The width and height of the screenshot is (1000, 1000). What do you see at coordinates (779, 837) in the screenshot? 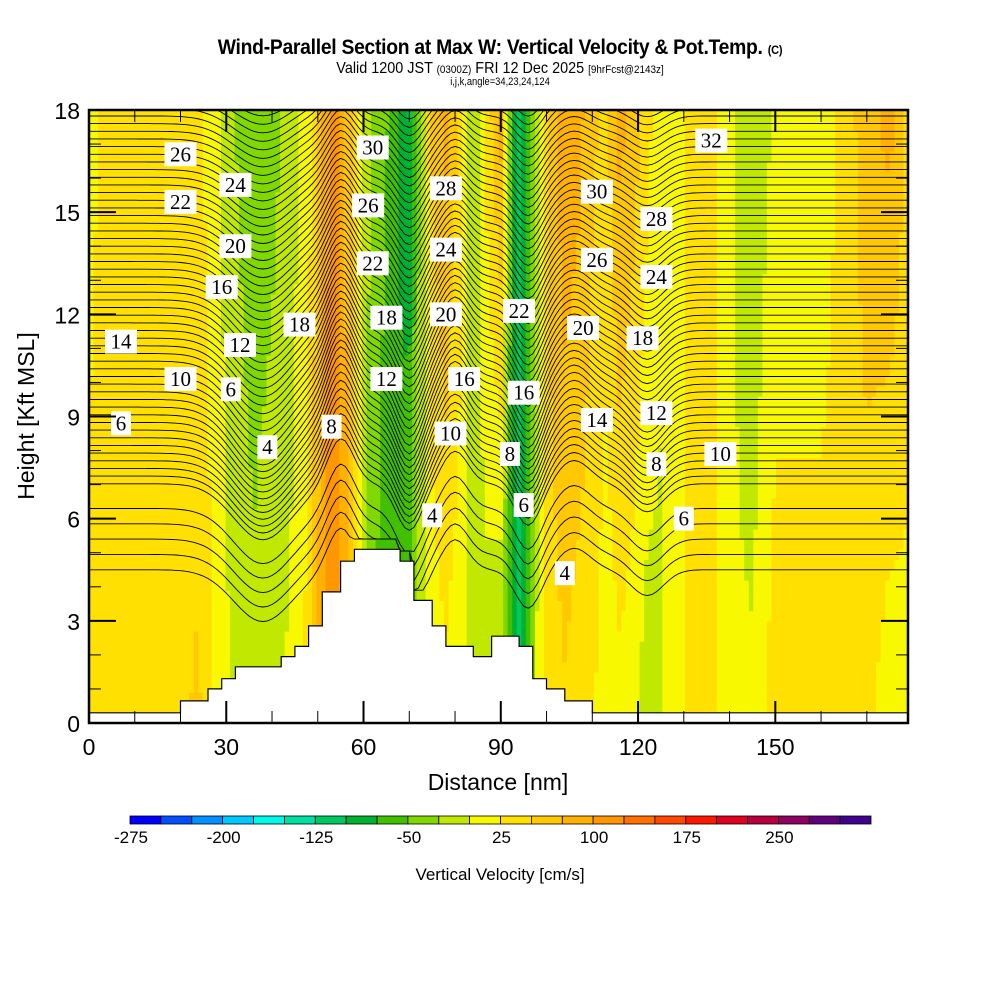
I see `colorbar-tick-label: 250` at bounding box center [779, 837].